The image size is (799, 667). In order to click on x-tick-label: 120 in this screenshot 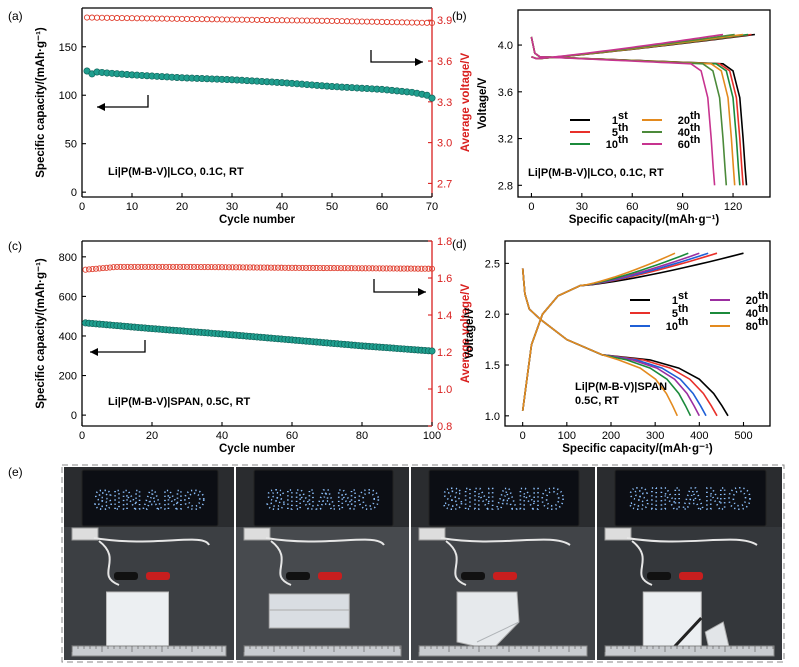, I will do `click(733, 207)`.